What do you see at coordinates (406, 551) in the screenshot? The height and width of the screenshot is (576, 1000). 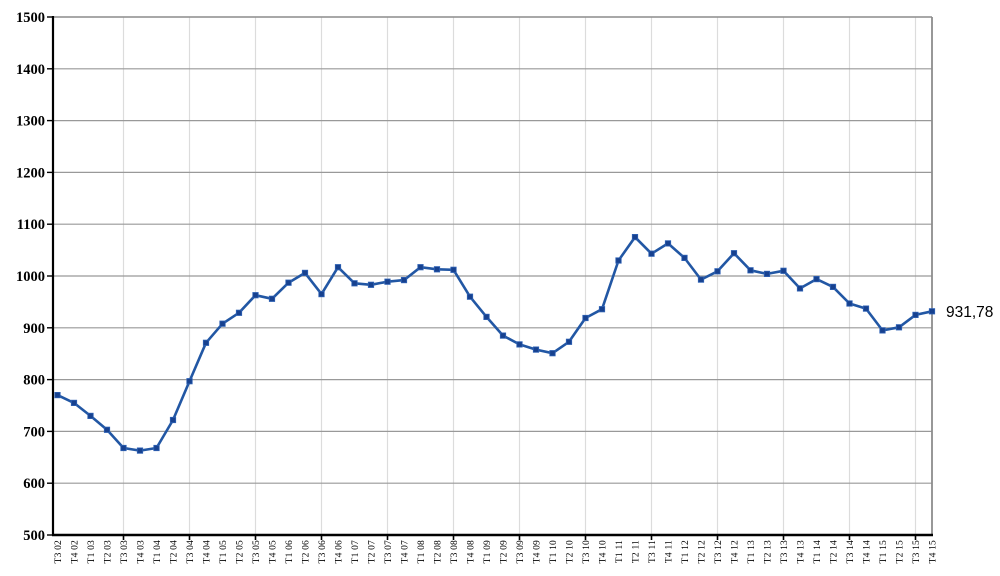 I see `x-axis-tick-label: T4 07` at bounding box center [406, 551].